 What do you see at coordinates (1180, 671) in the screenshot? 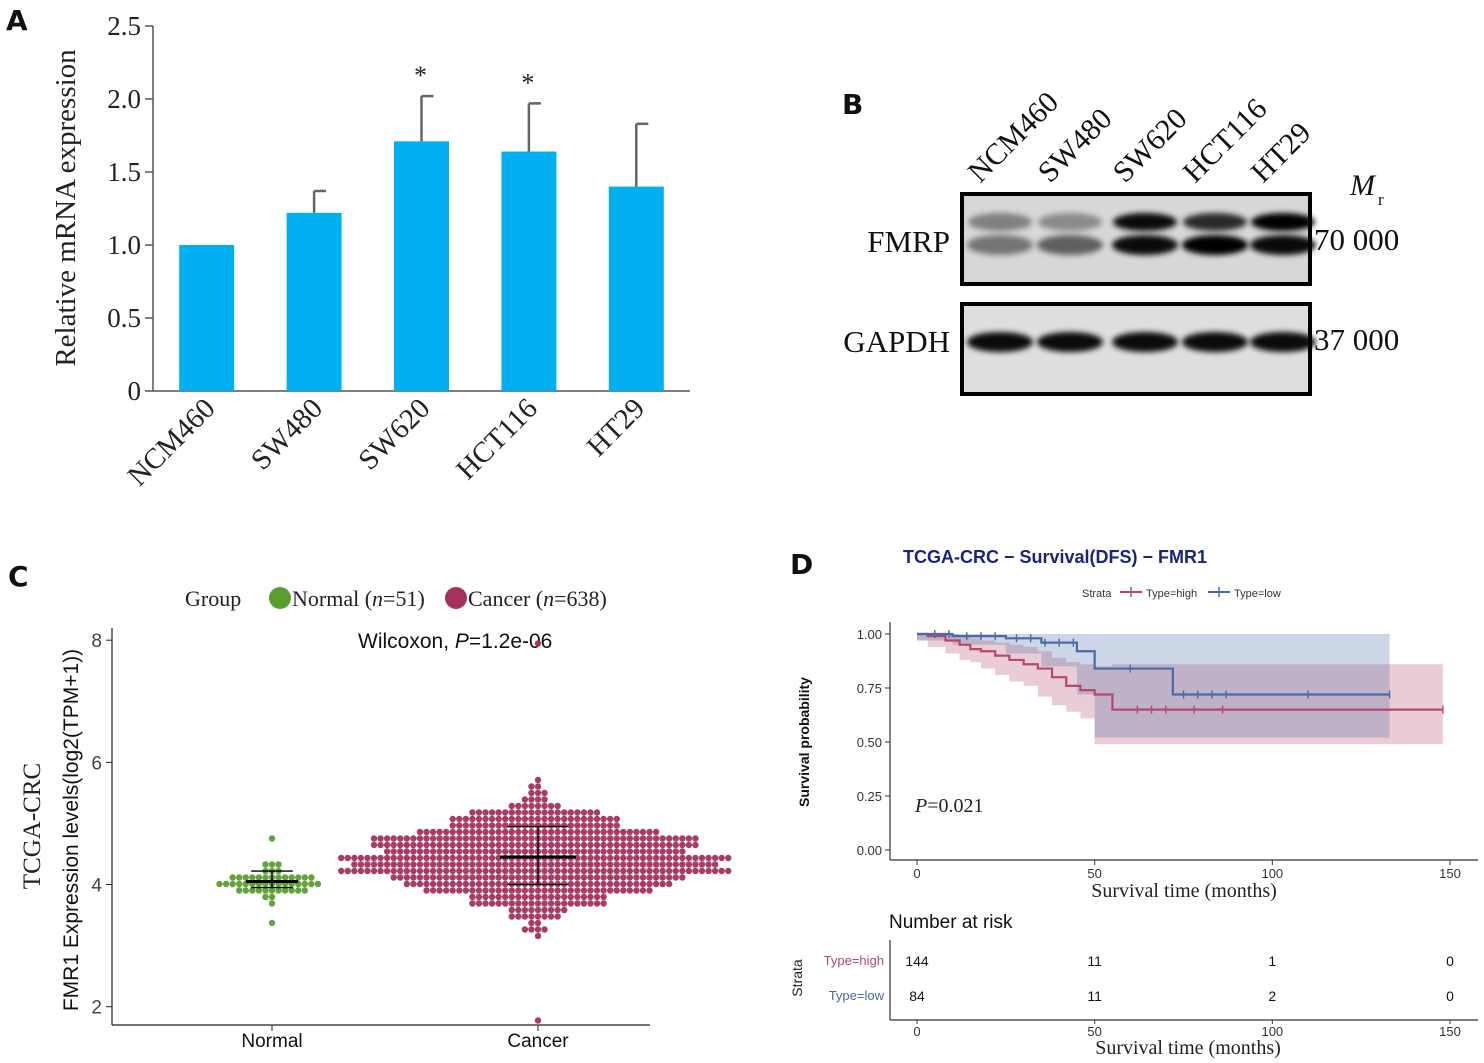
I see `survival-curve` at bounding box center [1180, 671].